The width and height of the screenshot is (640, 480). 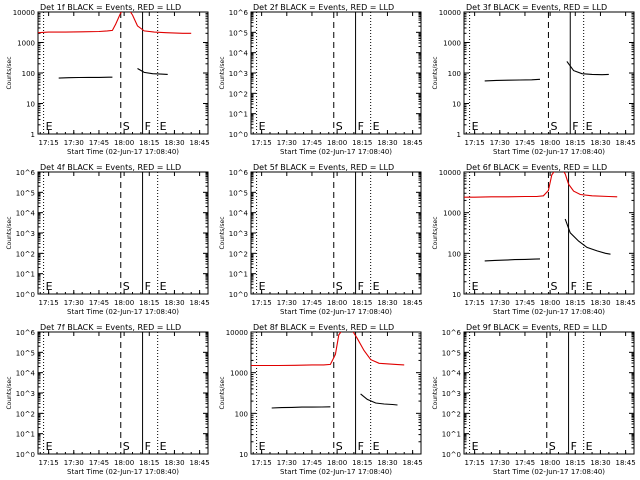 What do you see at coordinates (110, 7) in the screenshot?
I see `panel-title: Det 1f BLACK = Events, RED = LLD` at bounding box center [110, 7].